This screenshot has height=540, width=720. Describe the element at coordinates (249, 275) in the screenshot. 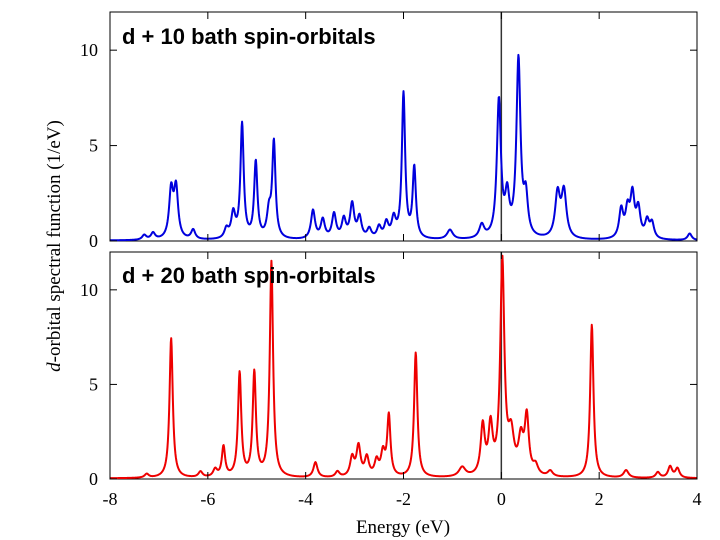

I see `bottom-panel-title: d + 20 bath spin-orbitals` at that location.